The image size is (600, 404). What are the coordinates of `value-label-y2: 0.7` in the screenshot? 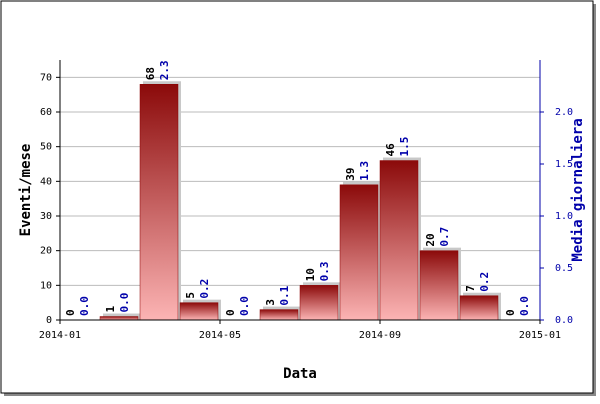 It's located at (444, 237).